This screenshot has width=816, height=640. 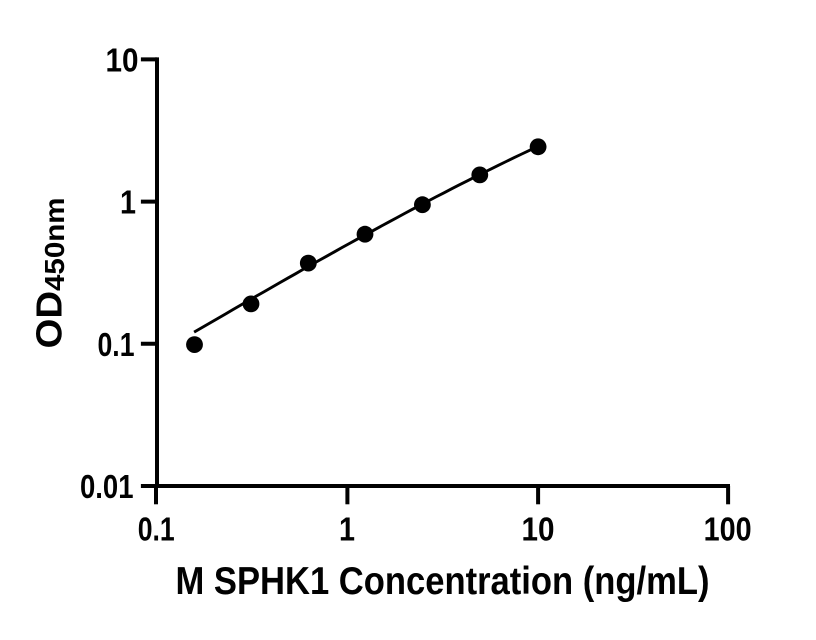 I want to click on svg-text: 100, so click(x=728, y=530).